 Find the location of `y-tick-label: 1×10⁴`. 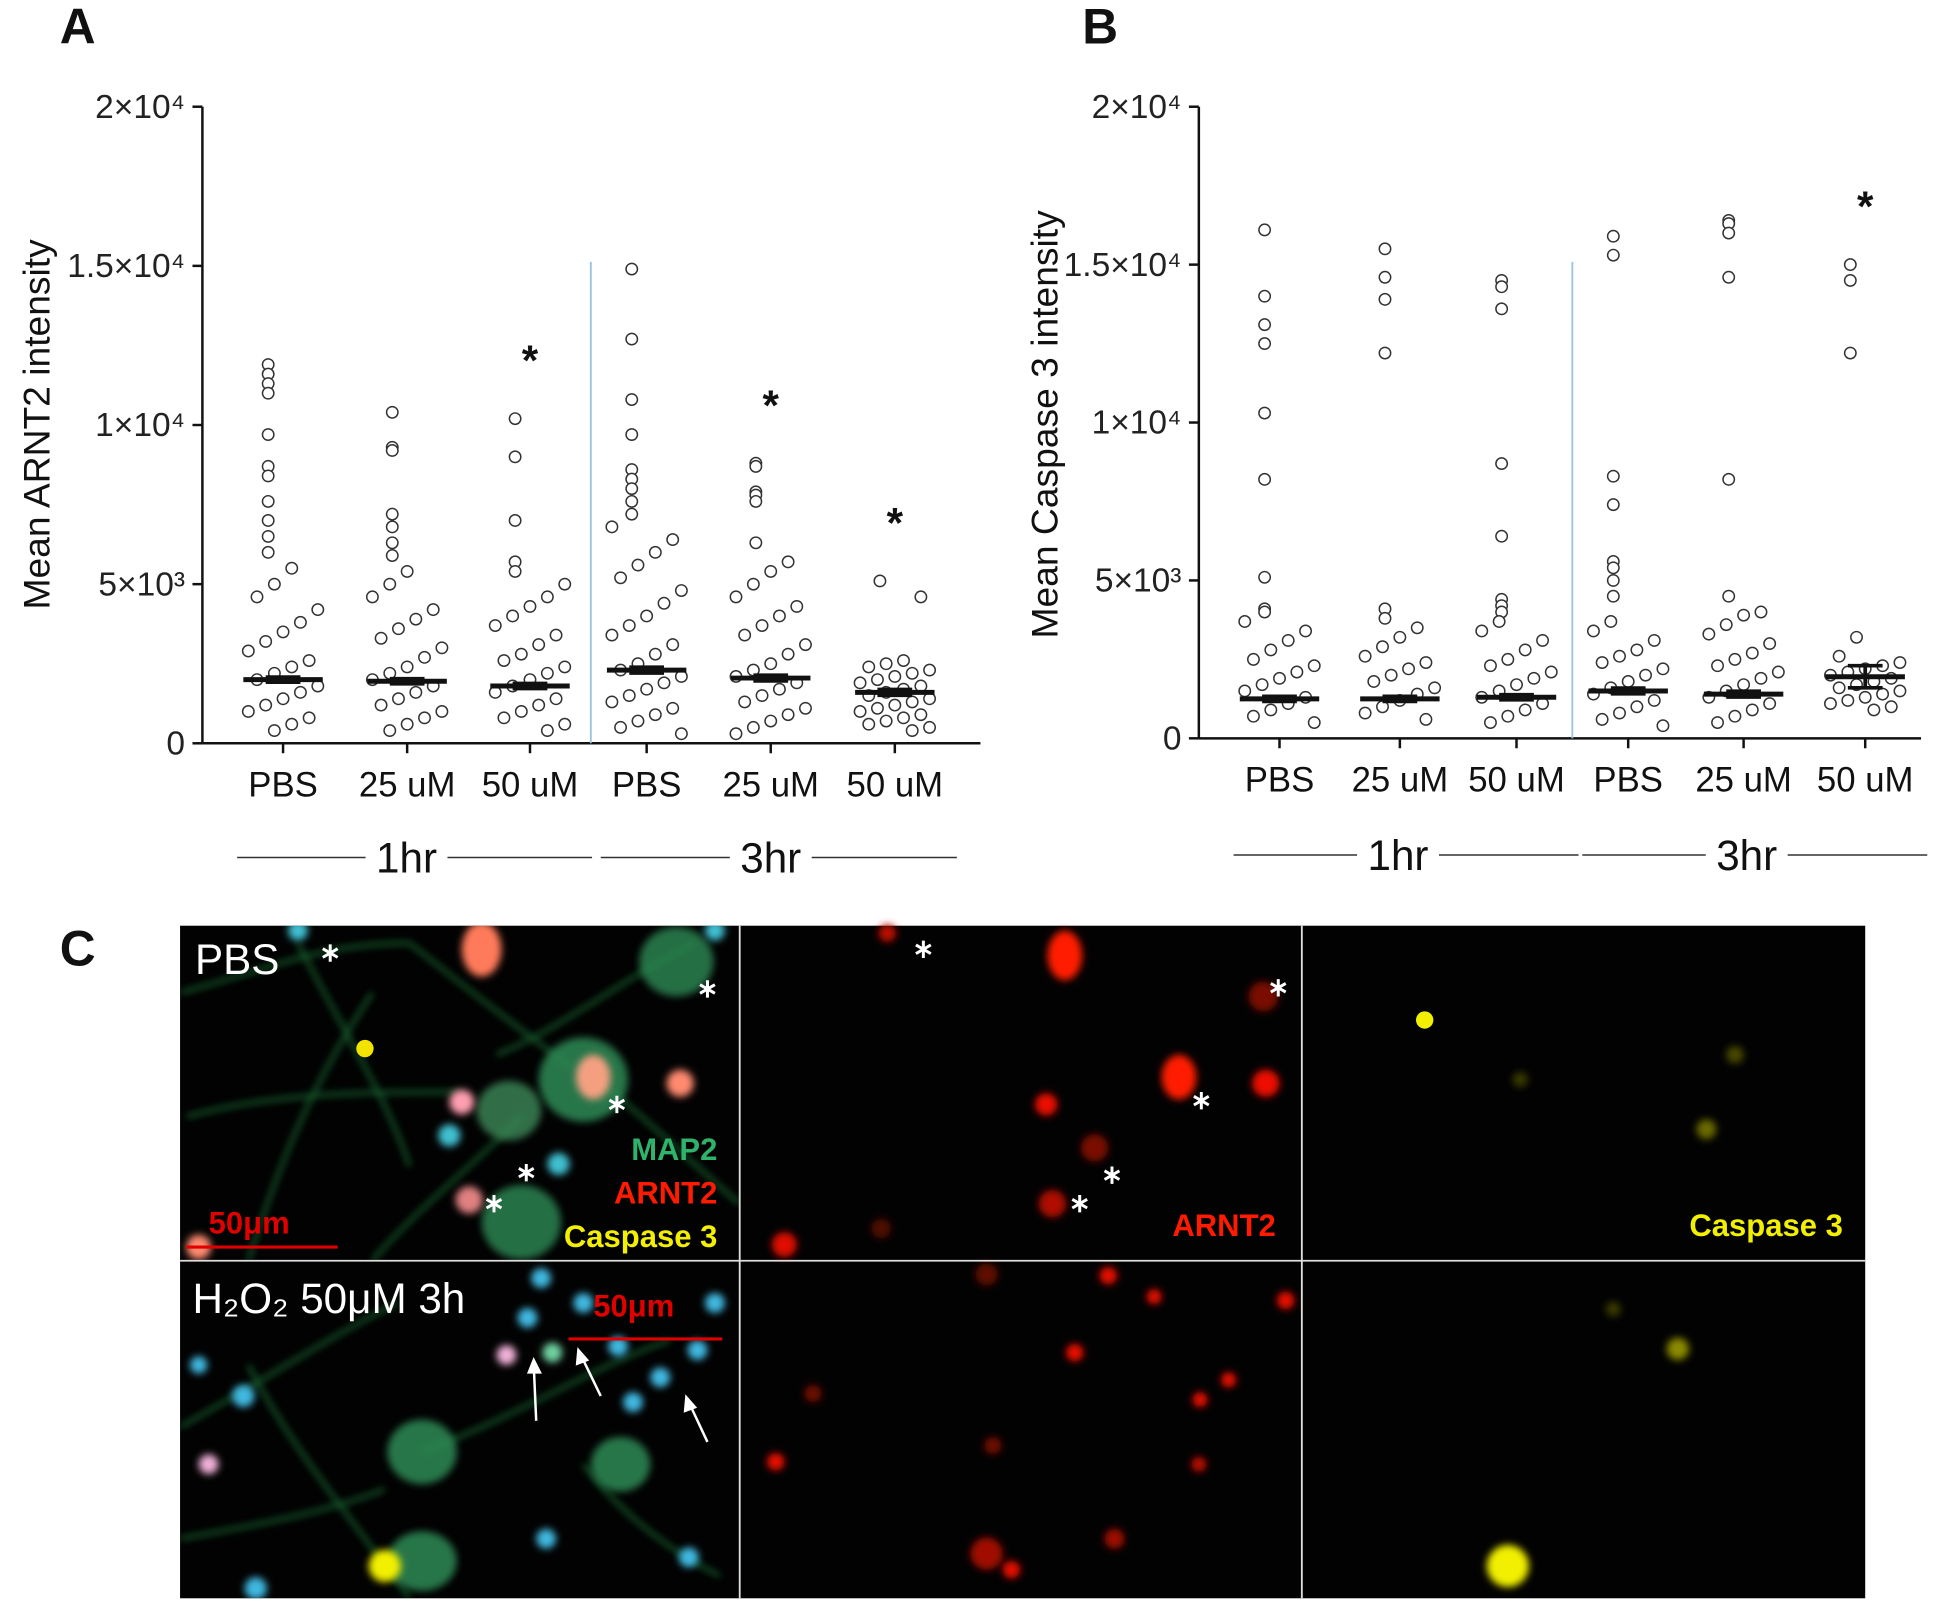

y-tick-label: 1×10⁴ is located at coordinates (140, 425).